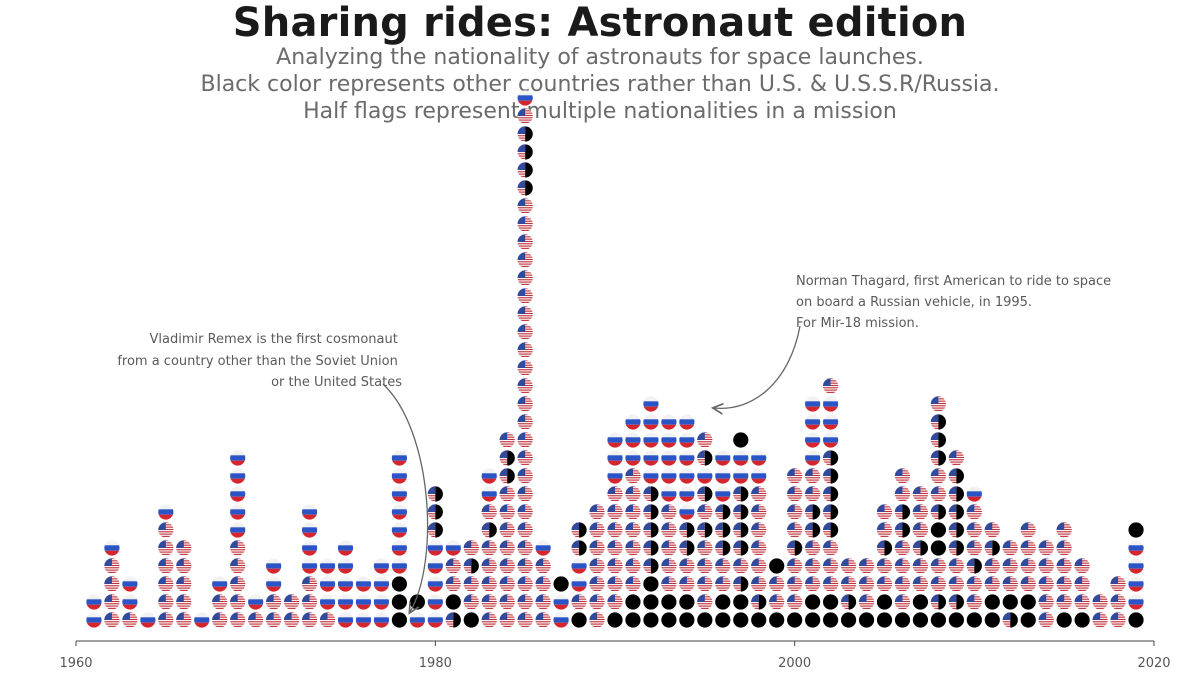 This screenshot has width=1200, height=675. I want to click on annotation-remek-line-3: or the United States, so click(336, 382).